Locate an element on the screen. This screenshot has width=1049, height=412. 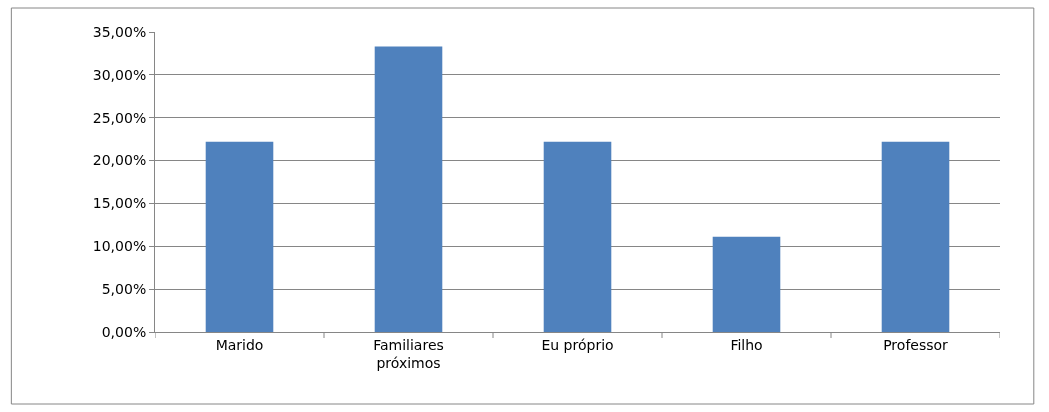
x-tick-label: Marido is located at coordinates (239, 344).